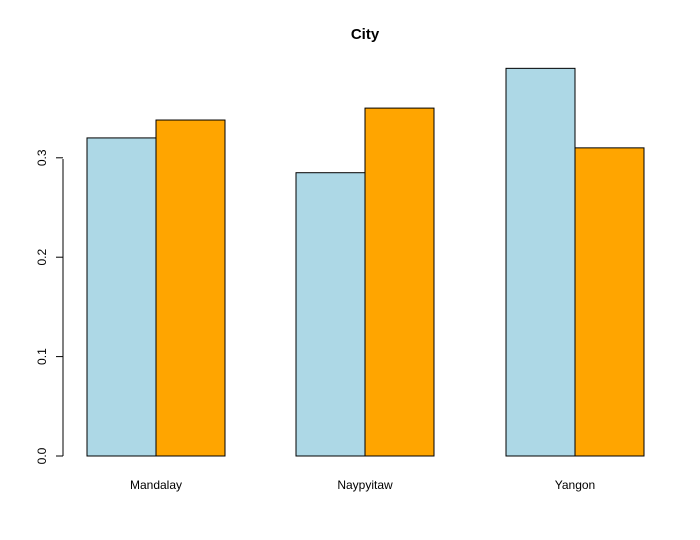 This screenshot has height=540, width=700. What do you see at coordinates (365, 485) in the screenshot?
I see `x-category-label: Naypyitaw` at bounding box center [365, 485].